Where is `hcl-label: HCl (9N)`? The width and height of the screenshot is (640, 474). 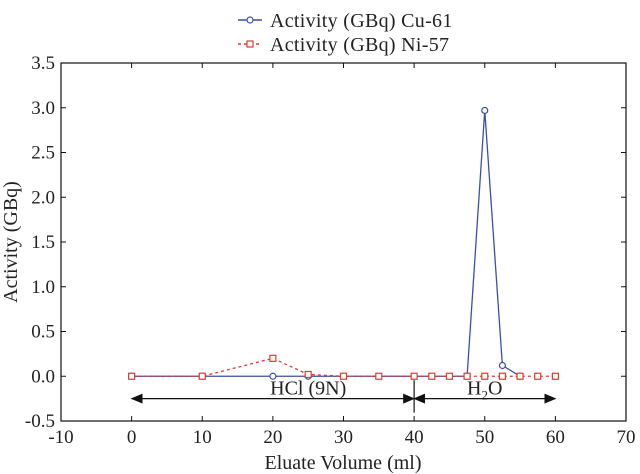 hcl-label: HCl (9N) is located at coordinates (308, 389).